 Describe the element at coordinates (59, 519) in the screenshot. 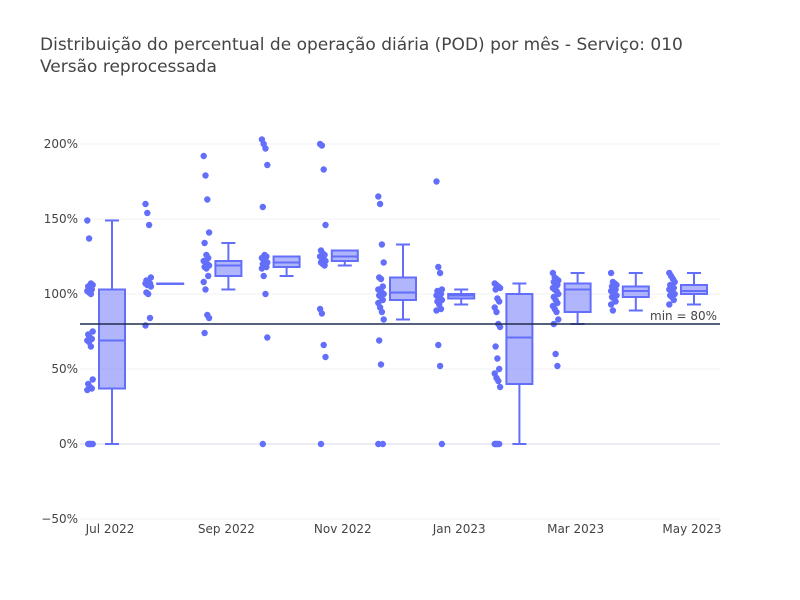

I see `y-tick-label: −50%` at that location.